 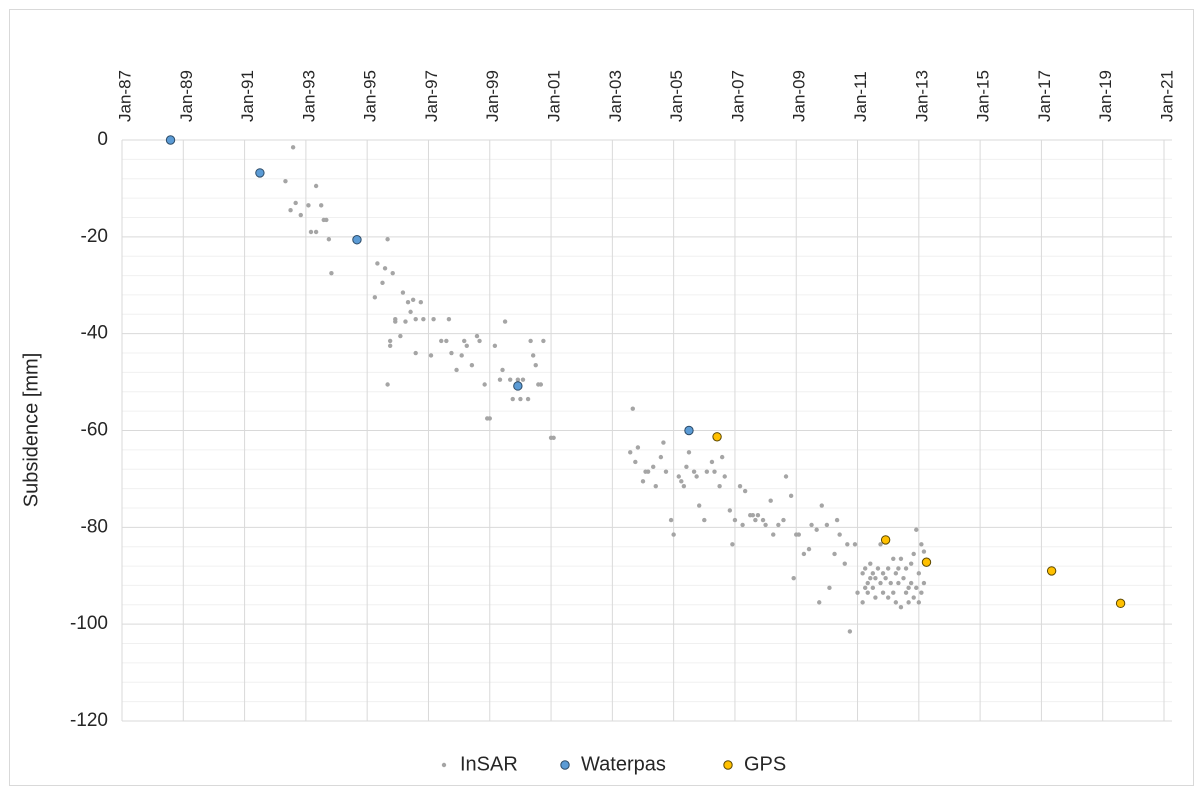 What do you see at coordinates (921, 96) in the screenshot?
I see `x-tick-label: Jan-13` at bounding box center [921, 96].